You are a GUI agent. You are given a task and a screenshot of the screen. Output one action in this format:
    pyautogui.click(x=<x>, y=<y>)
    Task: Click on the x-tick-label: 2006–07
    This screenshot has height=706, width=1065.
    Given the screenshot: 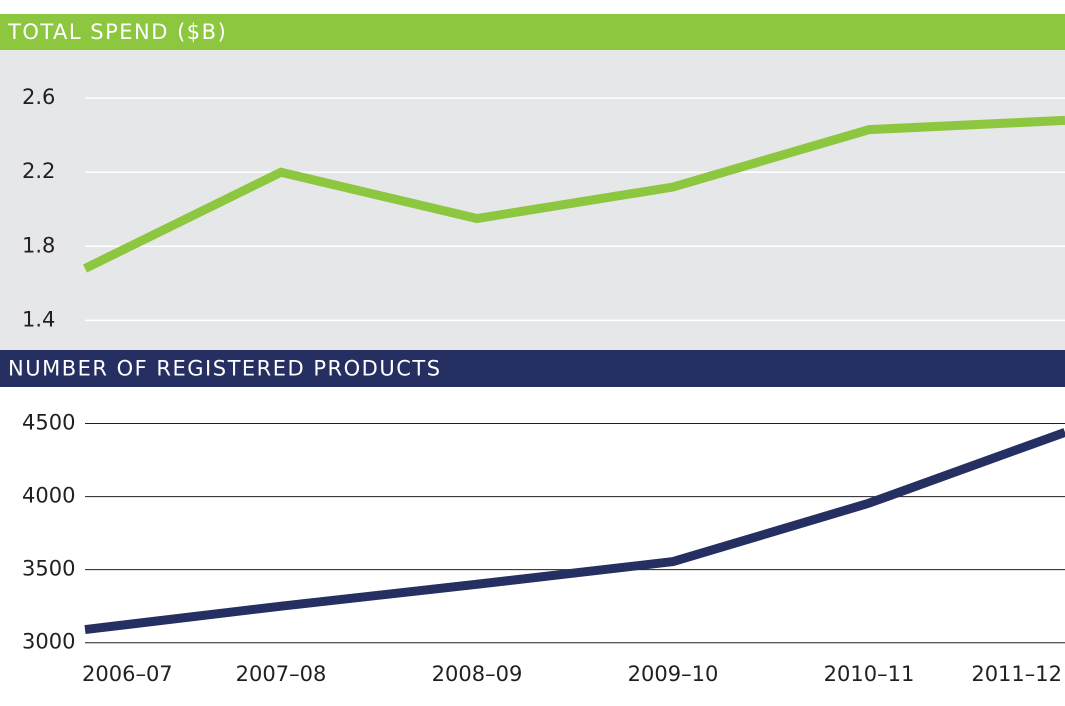 What is the action you would take?
    pyautogui.click(x=127, y=674)
    